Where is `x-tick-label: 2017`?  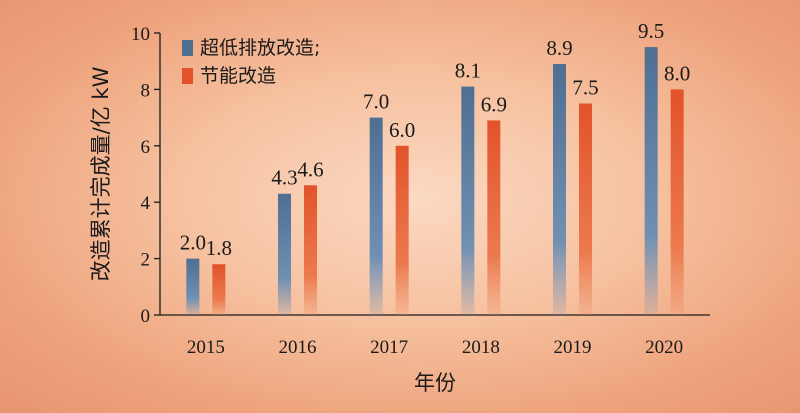 x-tick-label: 2017 is located at coordinates (389, 347).